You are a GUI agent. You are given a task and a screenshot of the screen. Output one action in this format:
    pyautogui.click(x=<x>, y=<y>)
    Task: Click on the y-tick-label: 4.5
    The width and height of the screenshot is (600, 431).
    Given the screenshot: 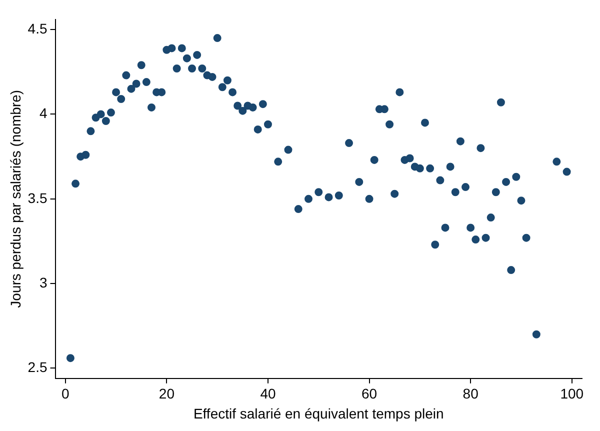 What is the action you would take?
    pyautogui.click(x=38, y=28)
    